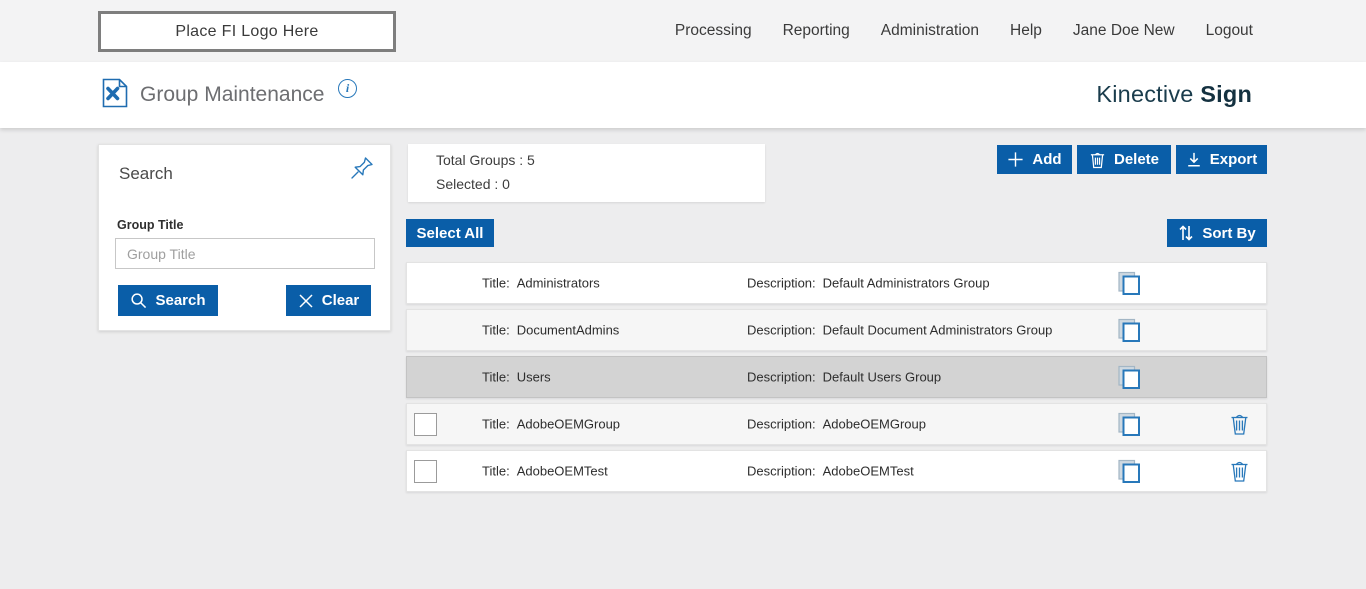 This screenshot has width=1366, height=589. Describe the element at coordinates (450, 233) in the screenshot. I see `select-all-button: Select All` at that location.